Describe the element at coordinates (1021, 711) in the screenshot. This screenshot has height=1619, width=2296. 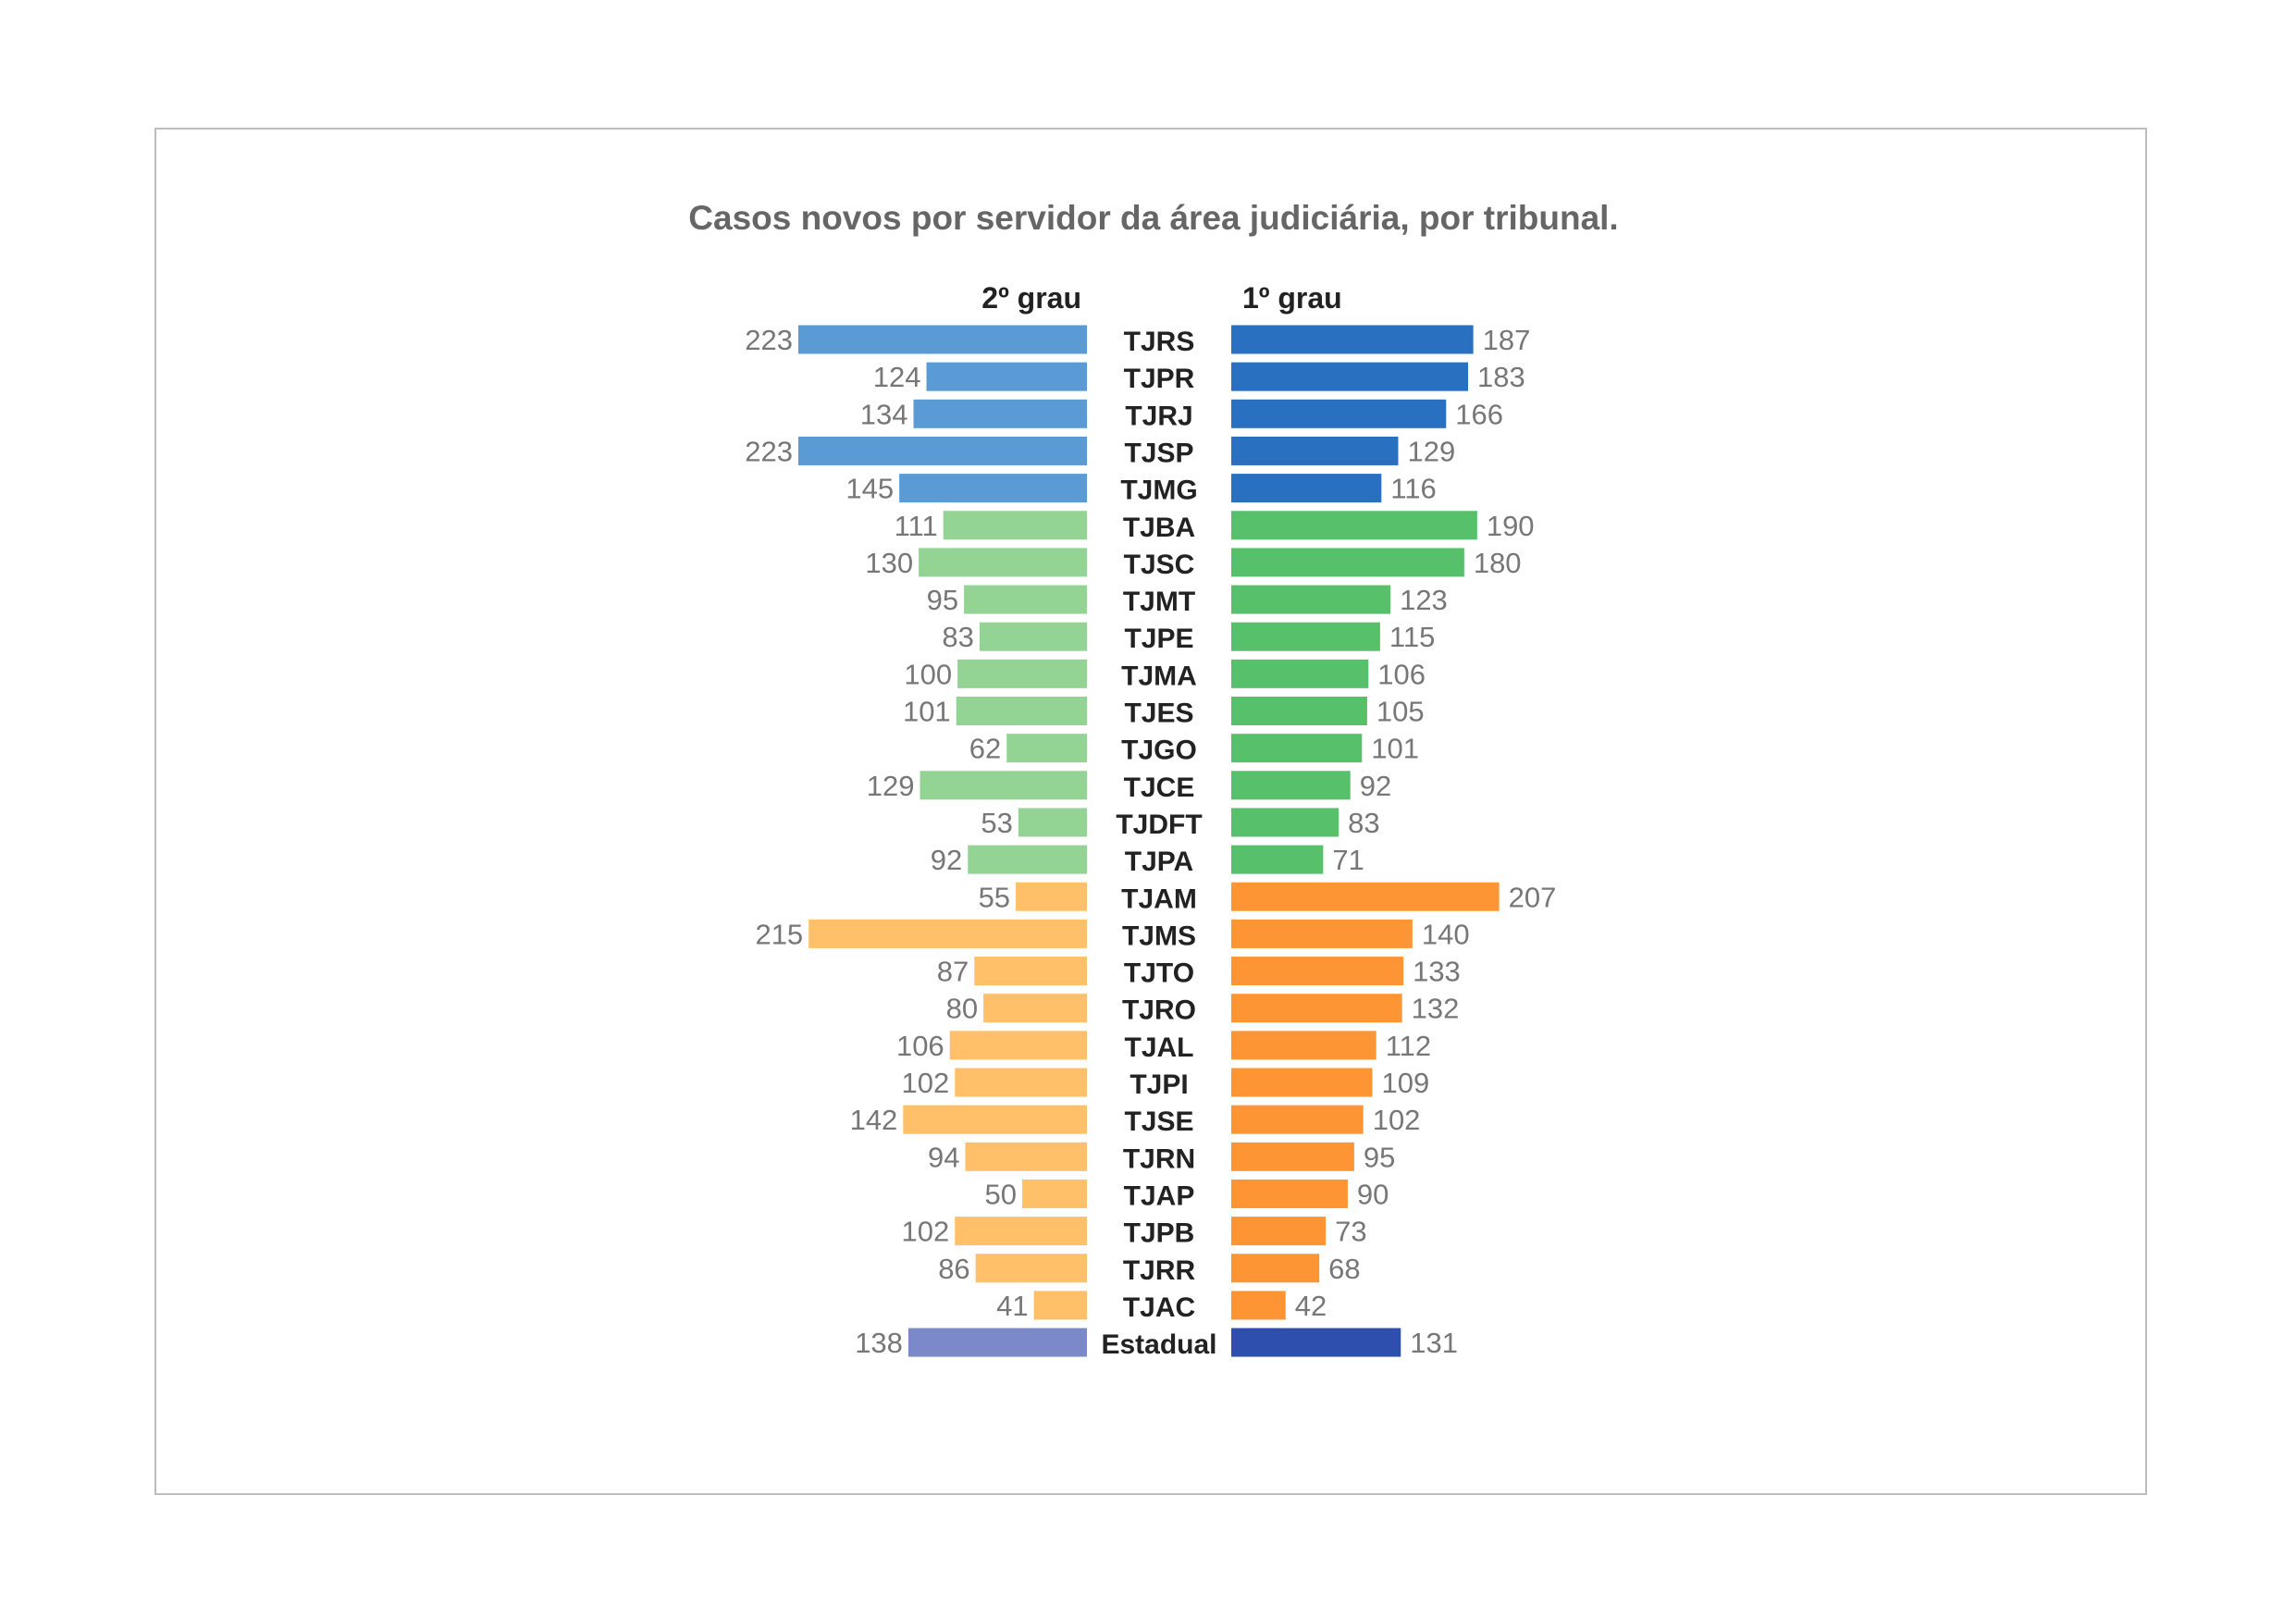
I see `bar-2-grau-tjes` at that location.